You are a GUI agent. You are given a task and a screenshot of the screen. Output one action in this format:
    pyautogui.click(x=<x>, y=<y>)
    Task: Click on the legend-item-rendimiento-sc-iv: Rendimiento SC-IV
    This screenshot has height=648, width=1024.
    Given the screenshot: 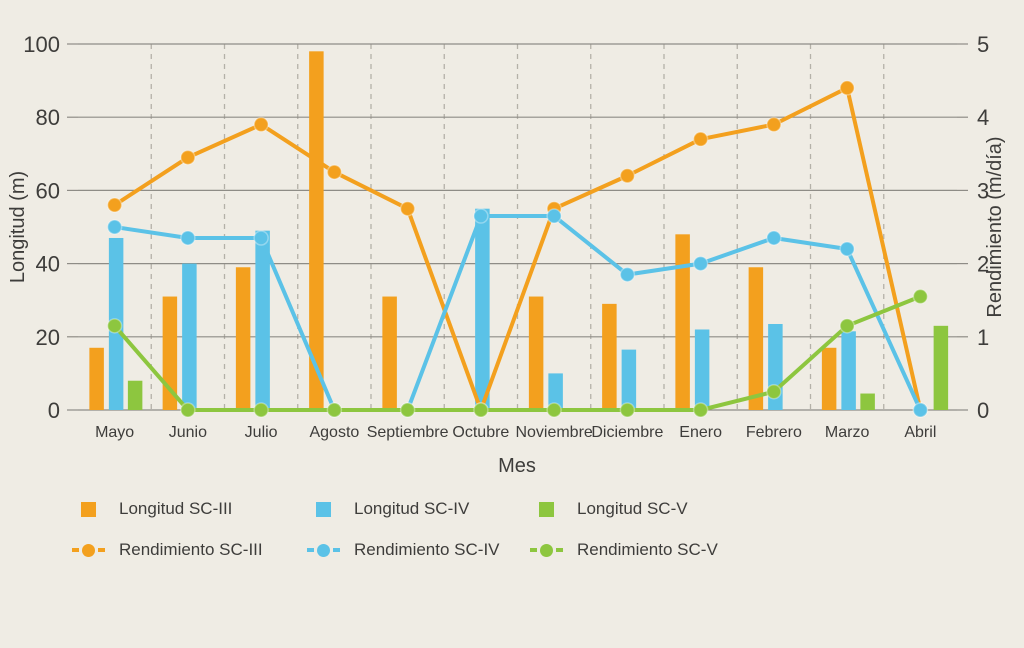 What is the action you would take?
    pyautogui.click(x=416, y=550)
    